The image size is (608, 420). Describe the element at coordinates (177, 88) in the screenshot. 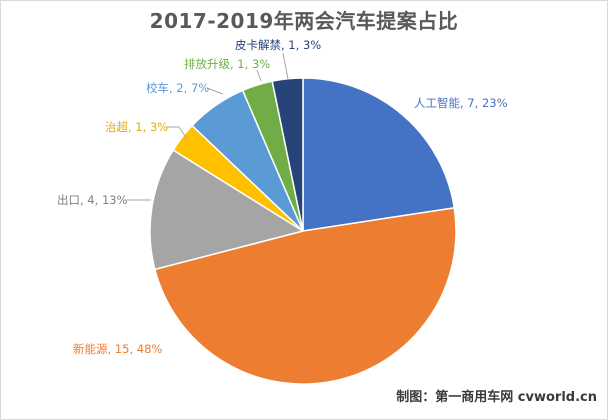

I see `slice-data-label: 校车, 2, 7%` at that location.